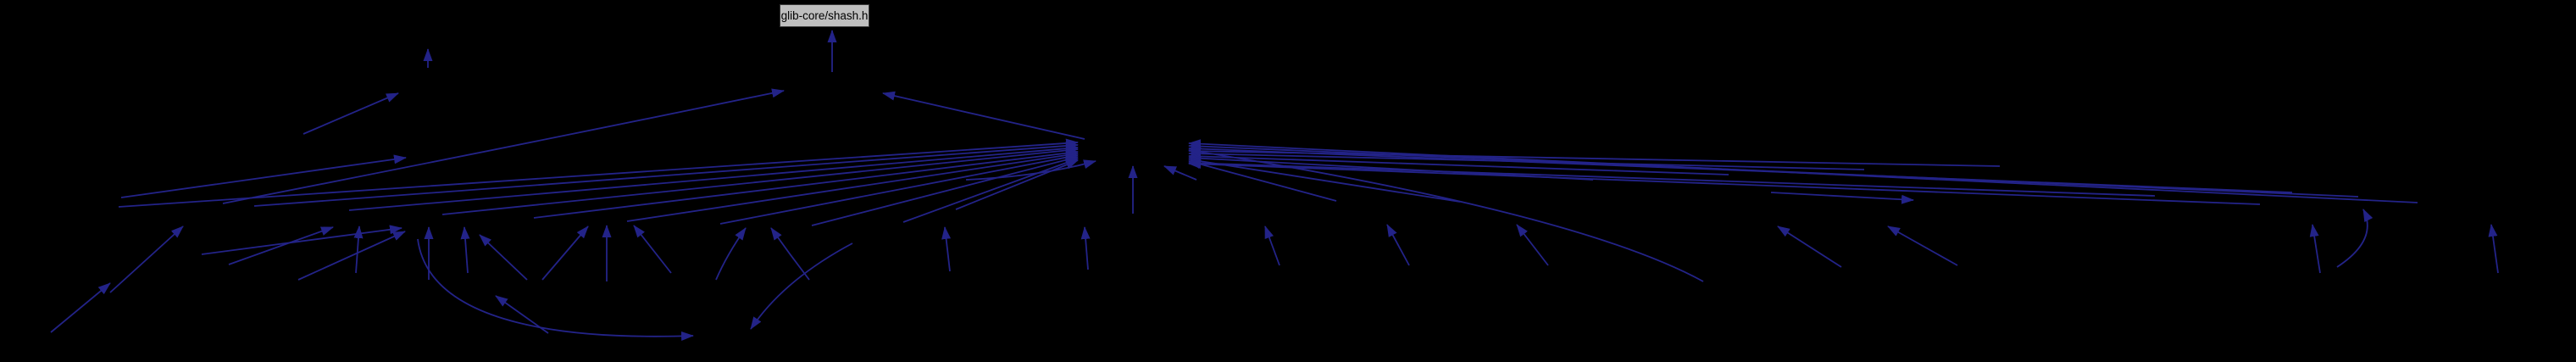 Image resolution: width=2576 pixels, height=362 pixels. I want to click on root-file-label: glib-core/shash.h, so click(824, 15).